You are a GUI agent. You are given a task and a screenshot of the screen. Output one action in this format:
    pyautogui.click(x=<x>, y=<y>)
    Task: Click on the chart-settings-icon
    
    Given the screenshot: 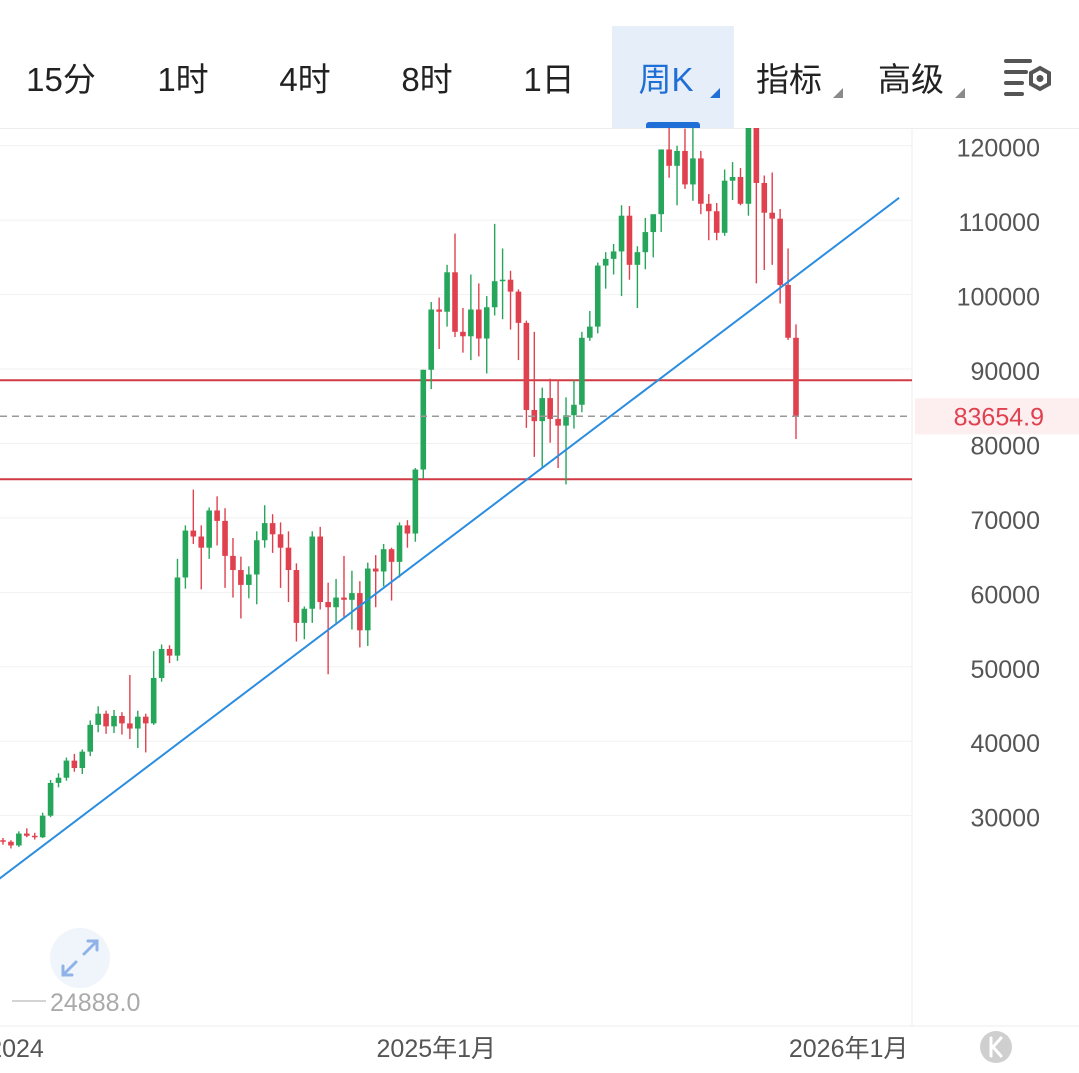 What is the action you would take?
    pyautogui.click(x=1030, y=78)
    